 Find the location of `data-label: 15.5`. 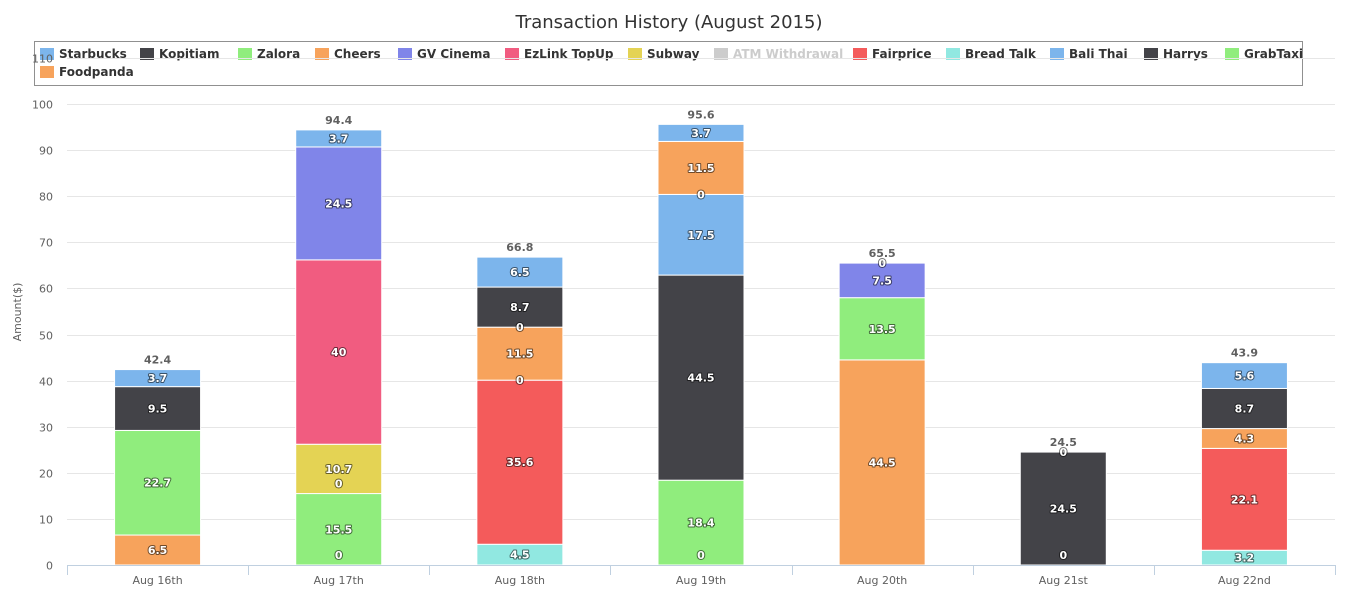

data-label: 15.5 is located at coordinates (338, 529).